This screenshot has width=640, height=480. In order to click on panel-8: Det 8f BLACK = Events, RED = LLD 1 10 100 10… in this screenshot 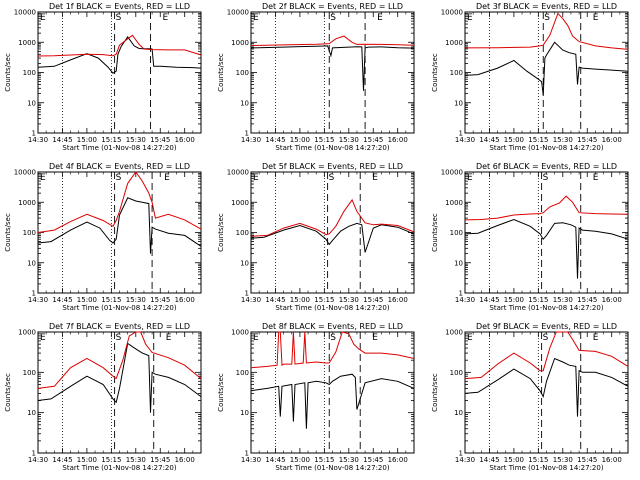, I will do `click(316, 397)`.